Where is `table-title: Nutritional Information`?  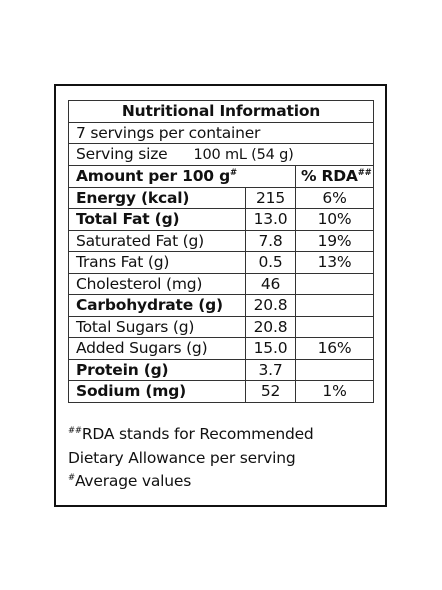
table-title: Nutritional Information is located at coordinates (221, 111).